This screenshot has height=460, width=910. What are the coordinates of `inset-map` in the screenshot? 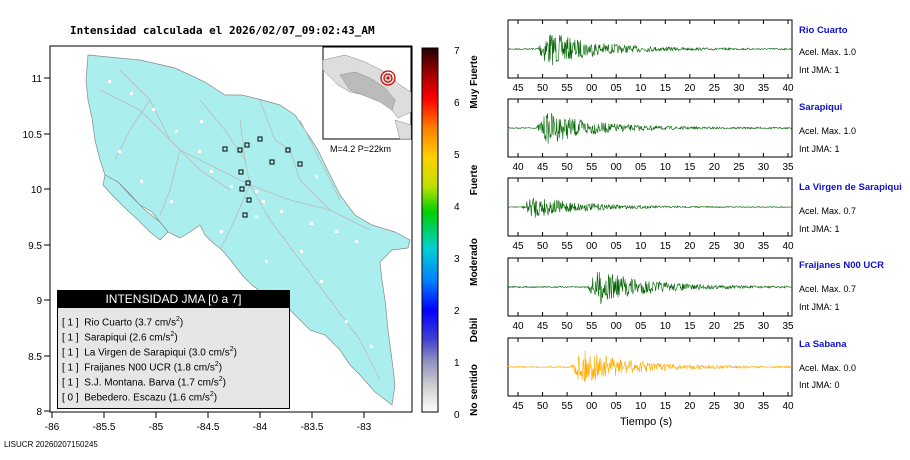 It's located at (367, 93).